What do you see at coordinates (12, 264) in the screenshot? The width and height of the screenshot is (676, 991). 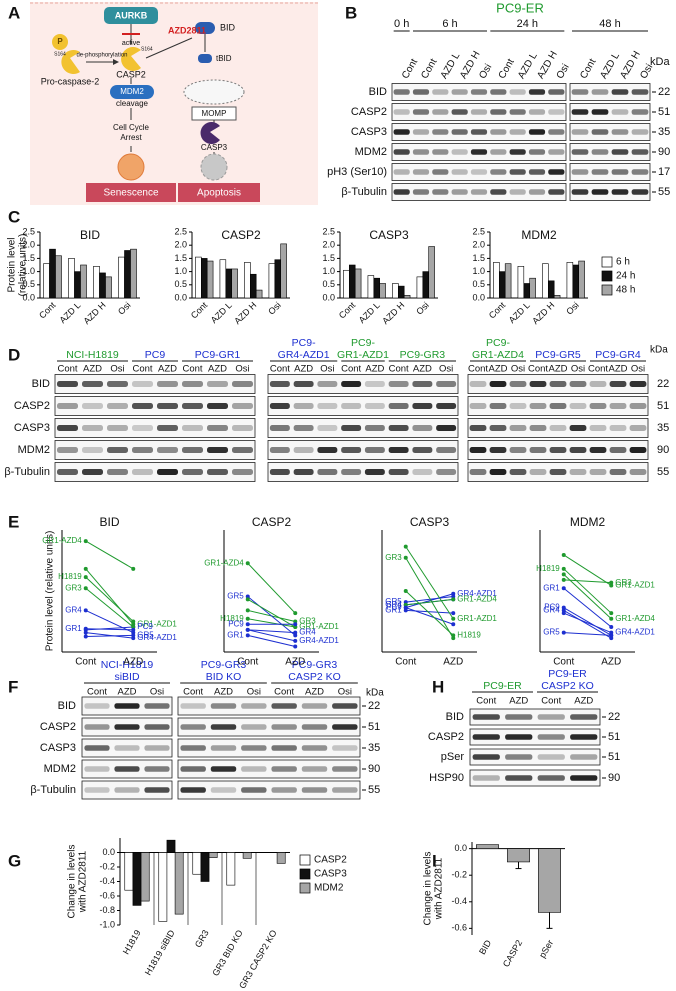 I see `y-axis-label: Protein level` at bounding box center [12, 264].